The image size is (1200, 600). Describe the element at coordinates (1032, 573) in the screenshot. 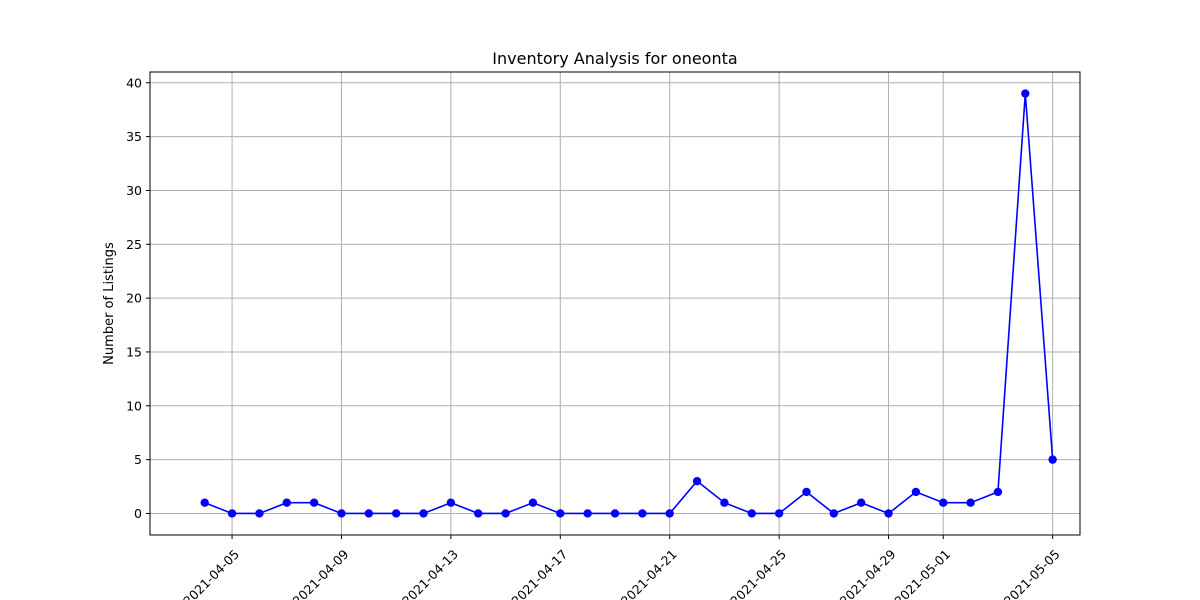

I see `x-tick-label: 2021-05-05` at that location.